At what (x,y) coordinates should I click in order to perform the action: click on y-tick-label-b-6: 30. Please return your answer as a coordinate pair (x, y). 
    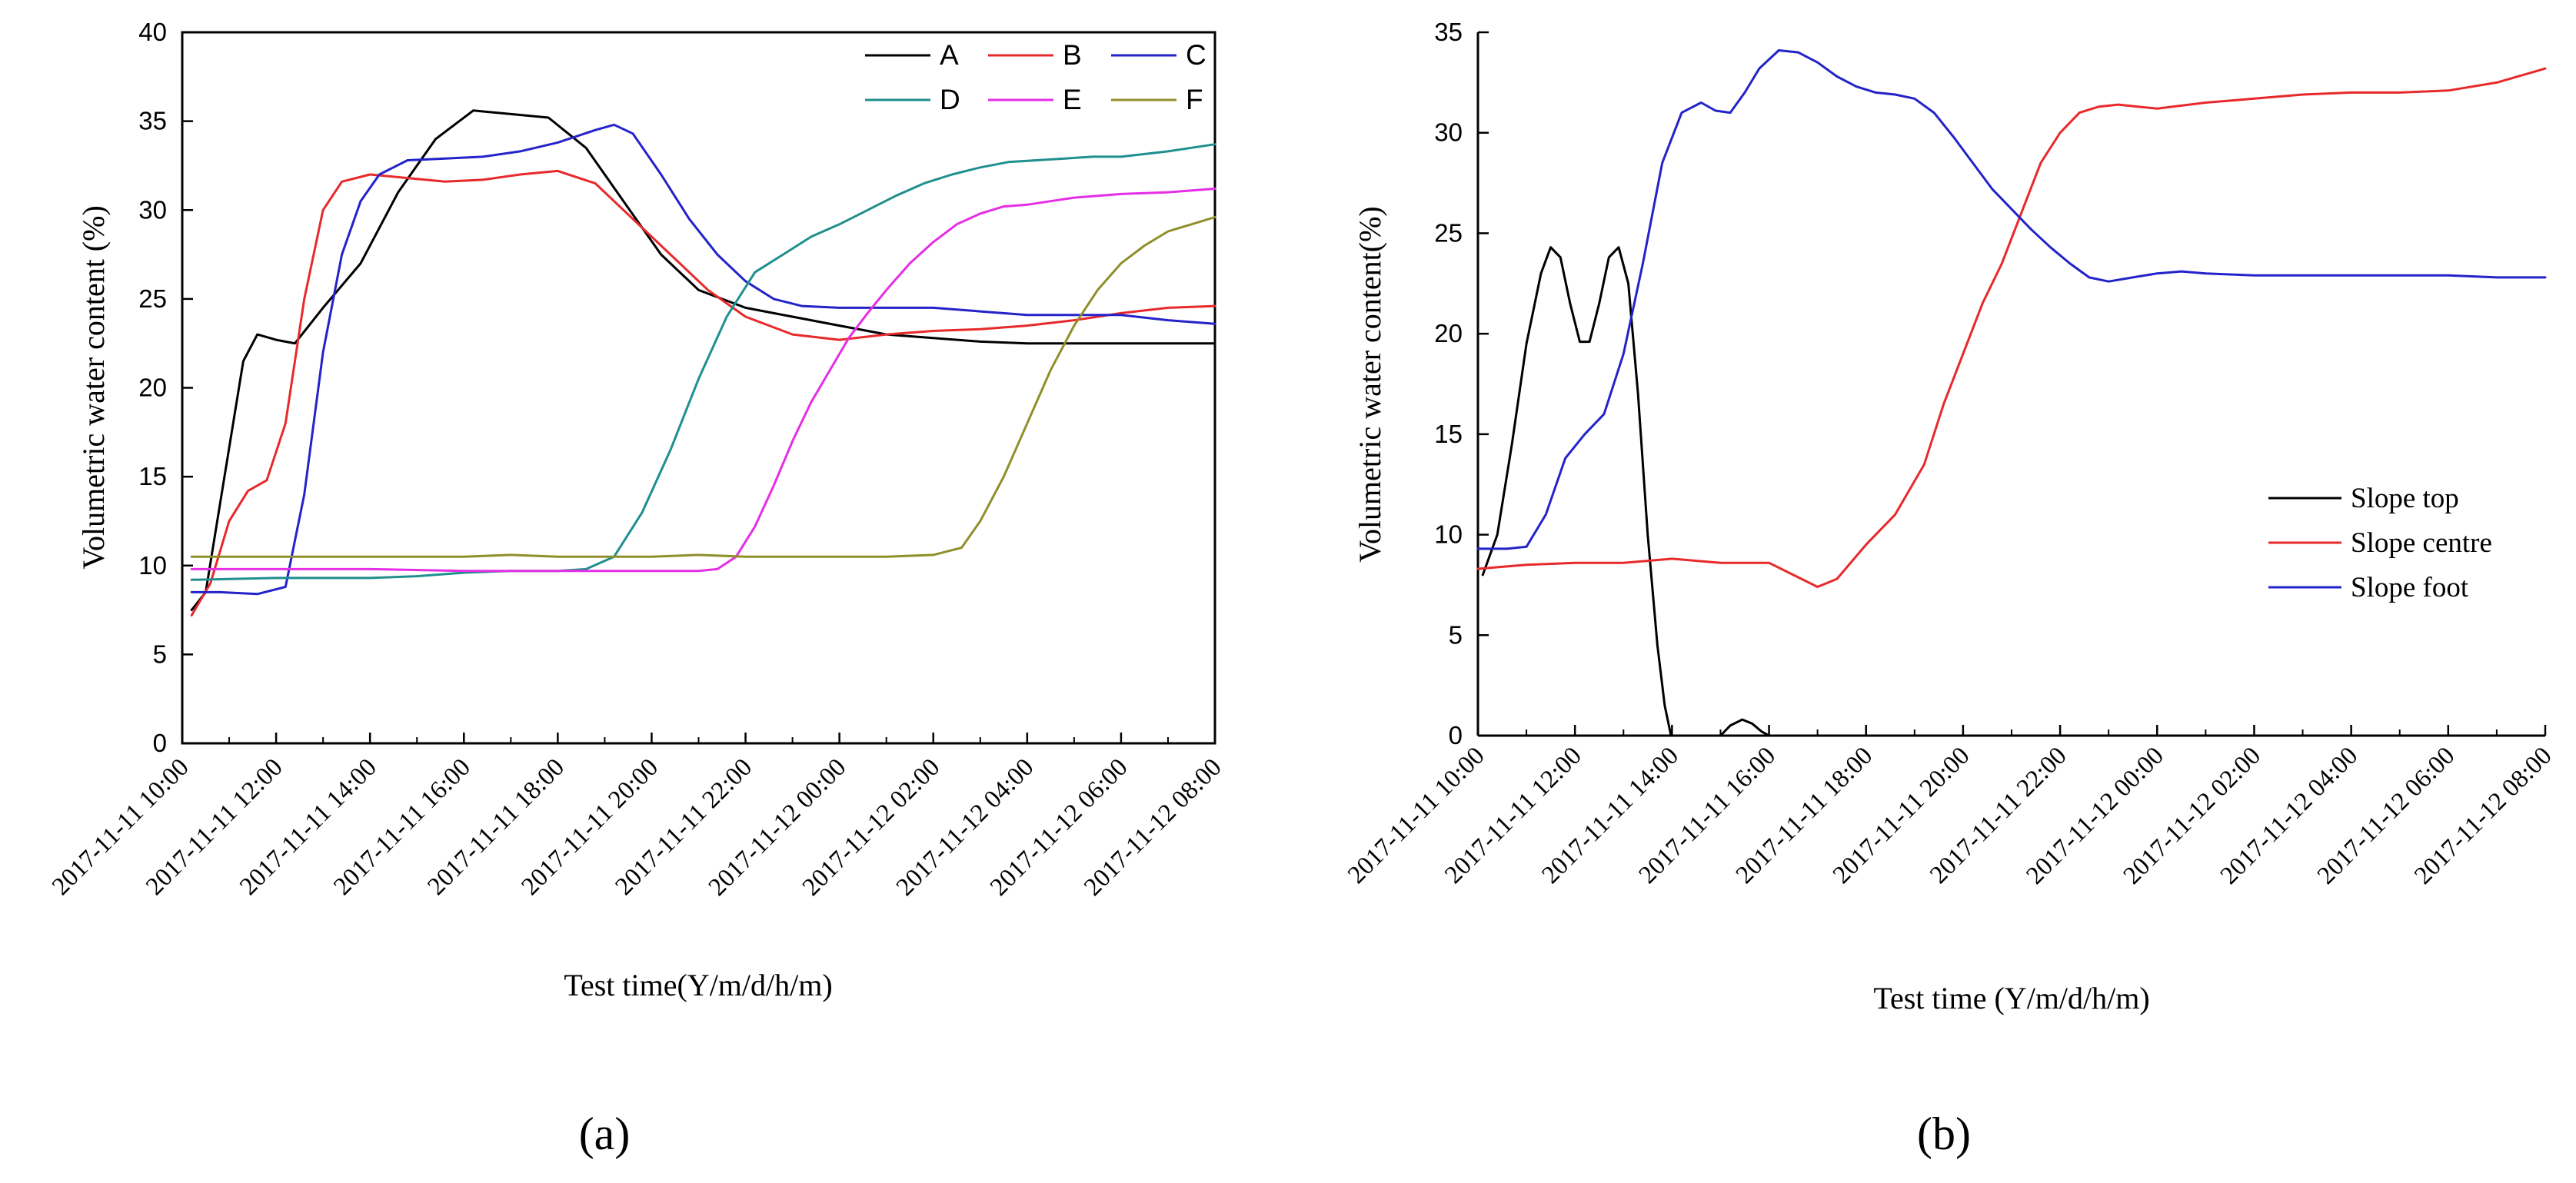
    Looking at the image, I should click on (1449, 132).